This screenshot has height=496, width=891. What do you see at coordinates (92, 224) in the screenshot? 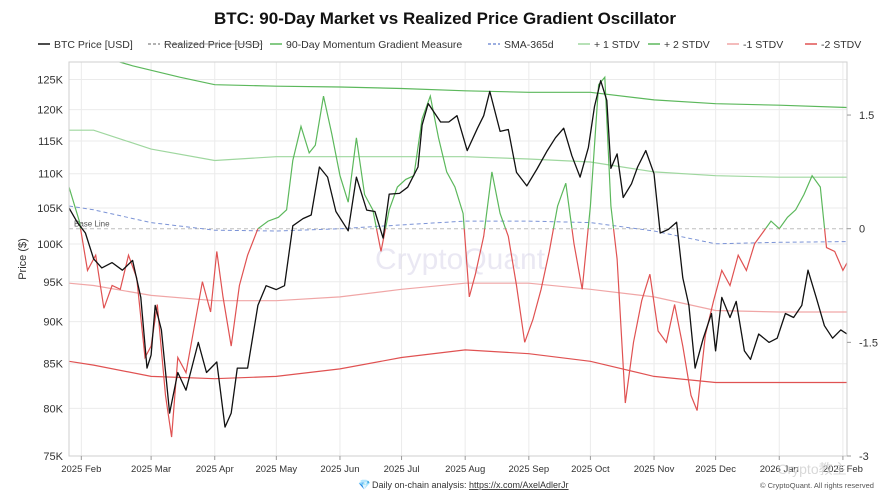
I see `base-line-label: Base Line` at bounding box center [92, 224].